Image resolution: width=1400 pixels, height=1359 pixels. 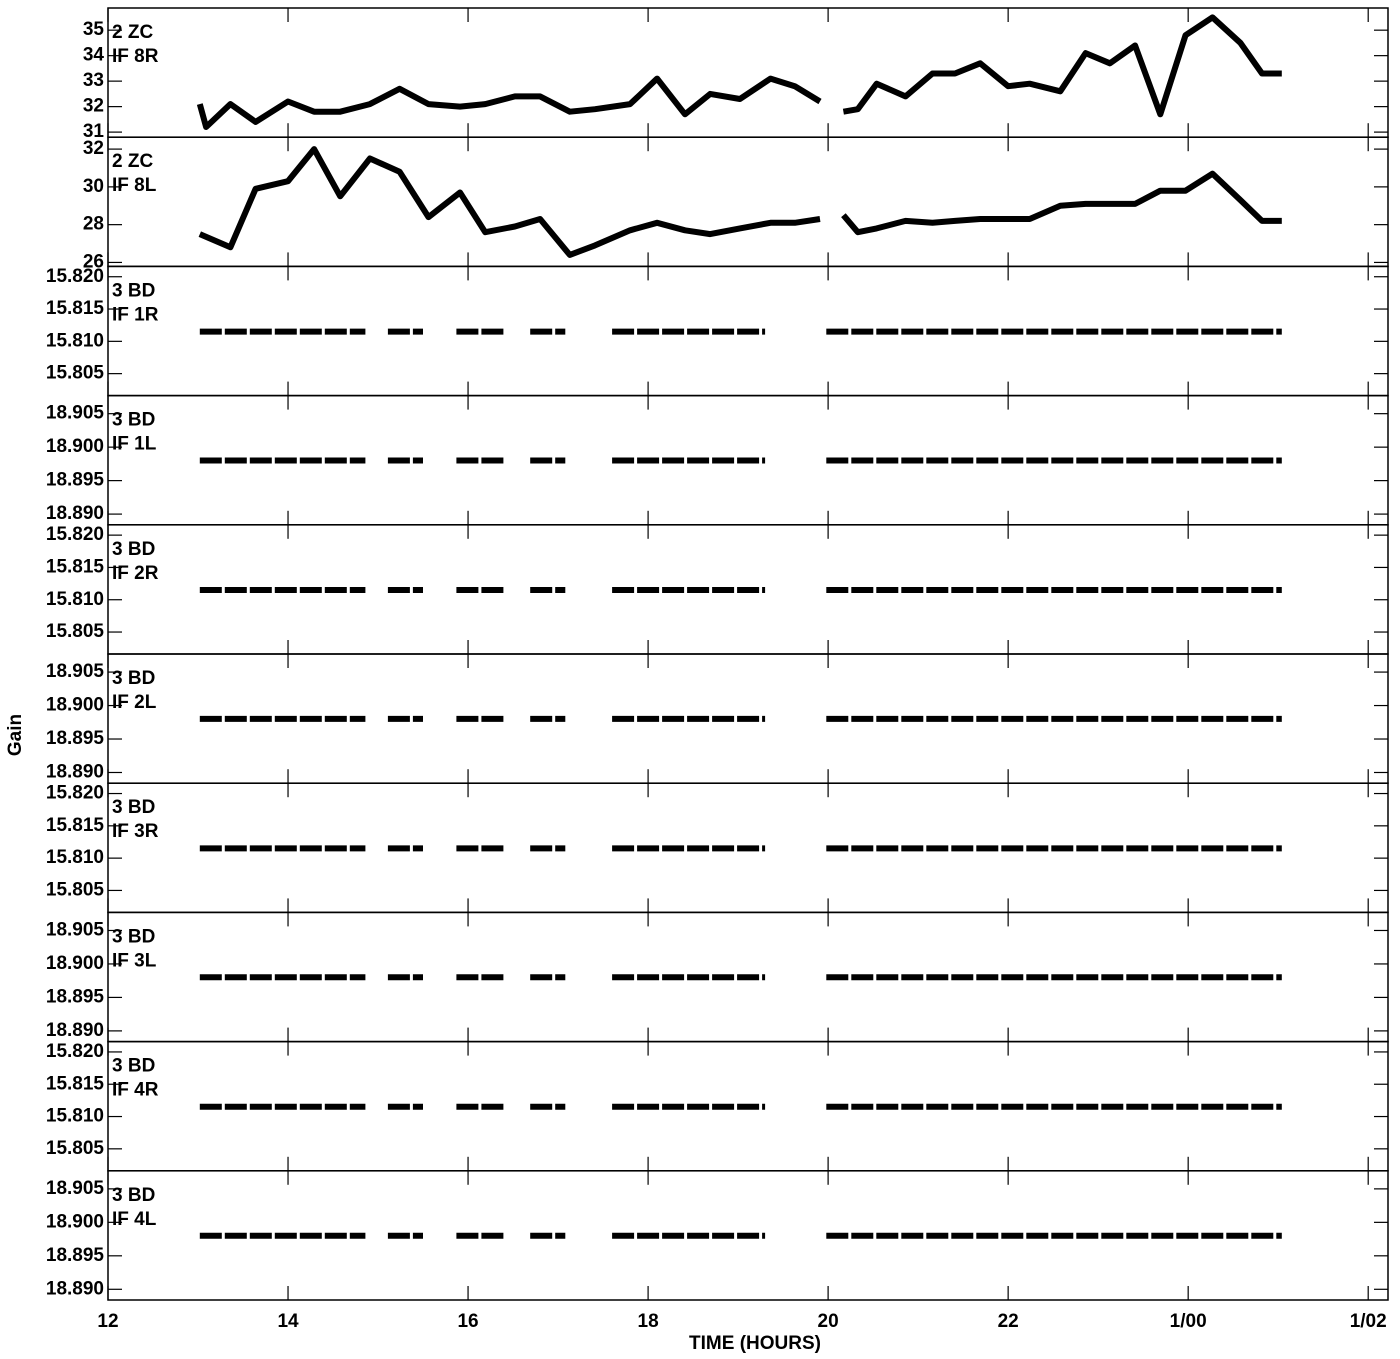 I want to click on y-tick-label: 30, so click(x=93, y=186).